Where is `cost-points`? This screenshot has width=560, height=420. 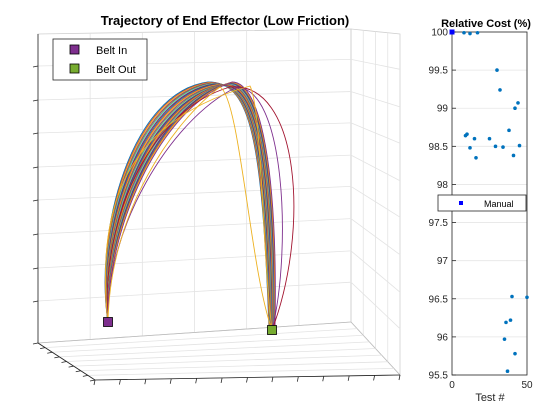 cost-points is located at coordinates (495, 201).